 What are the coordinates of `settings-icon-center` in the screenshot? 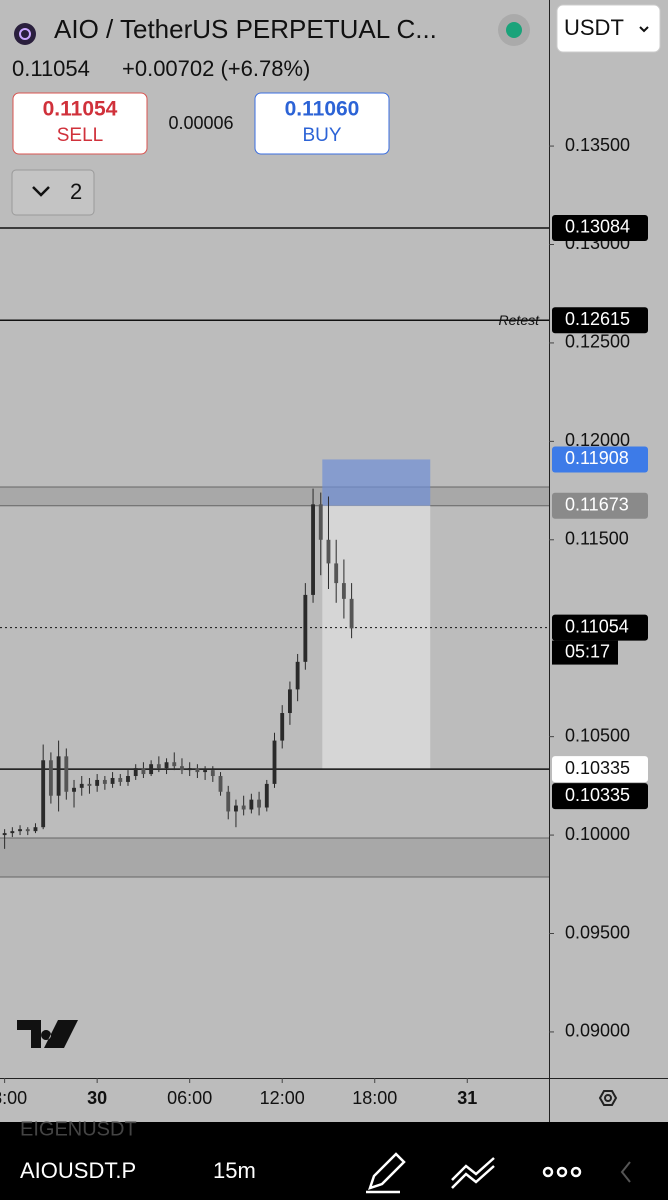 It's located at (608, 1098).